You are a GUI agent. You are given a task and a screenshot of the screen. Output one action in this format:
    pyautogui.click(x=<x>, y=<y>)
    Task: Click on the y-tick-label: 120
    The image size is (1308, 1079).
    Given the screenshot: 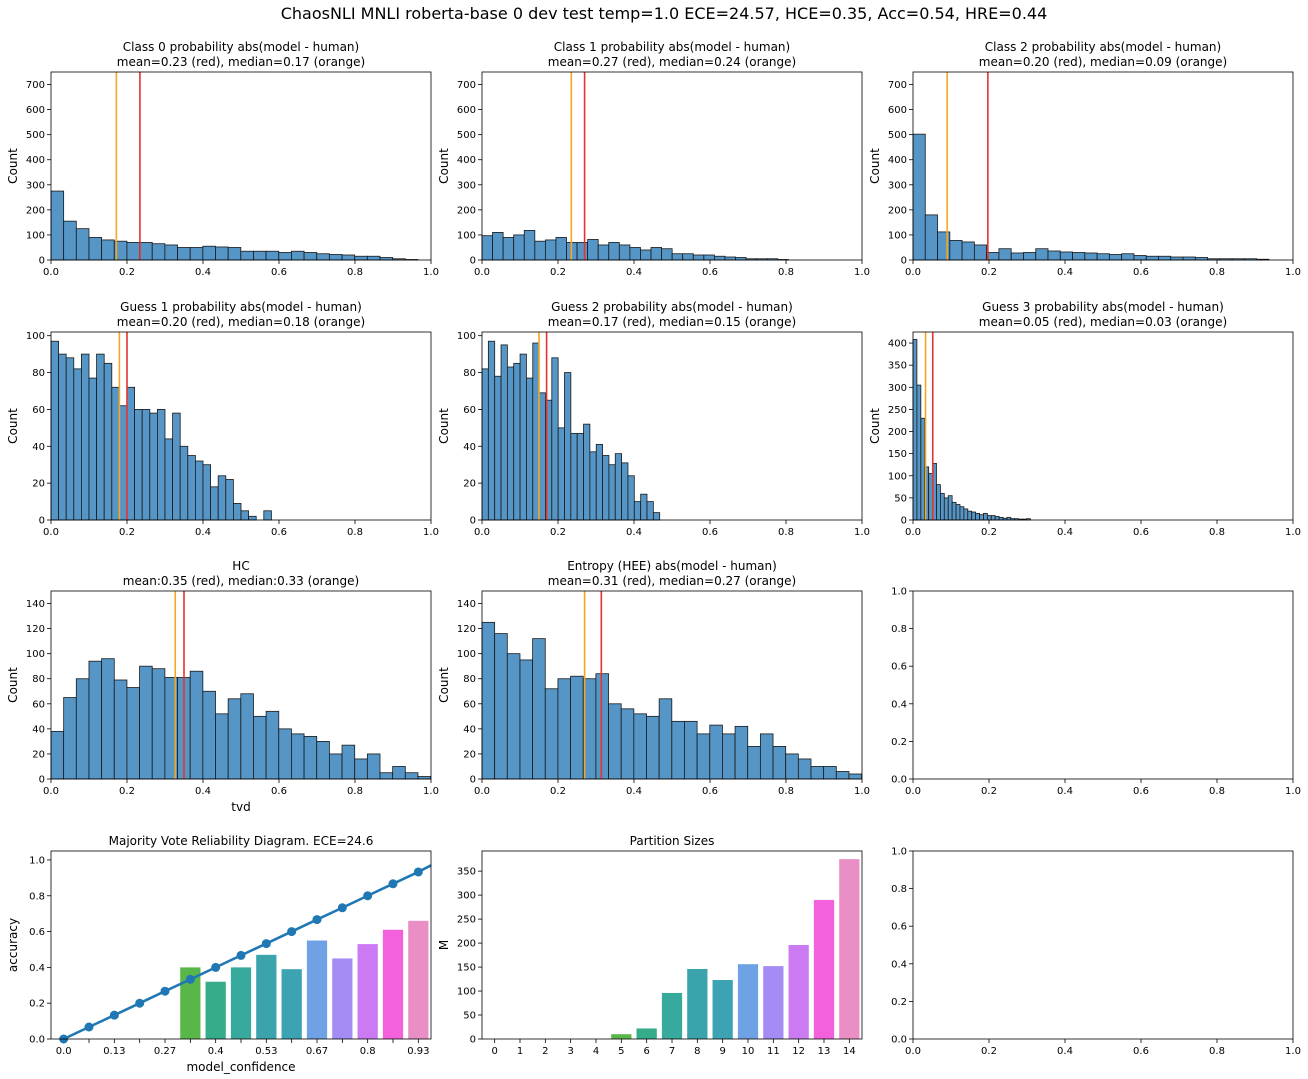 What is the action you would take?
    pyautogui.click(x=35, y=629)
    